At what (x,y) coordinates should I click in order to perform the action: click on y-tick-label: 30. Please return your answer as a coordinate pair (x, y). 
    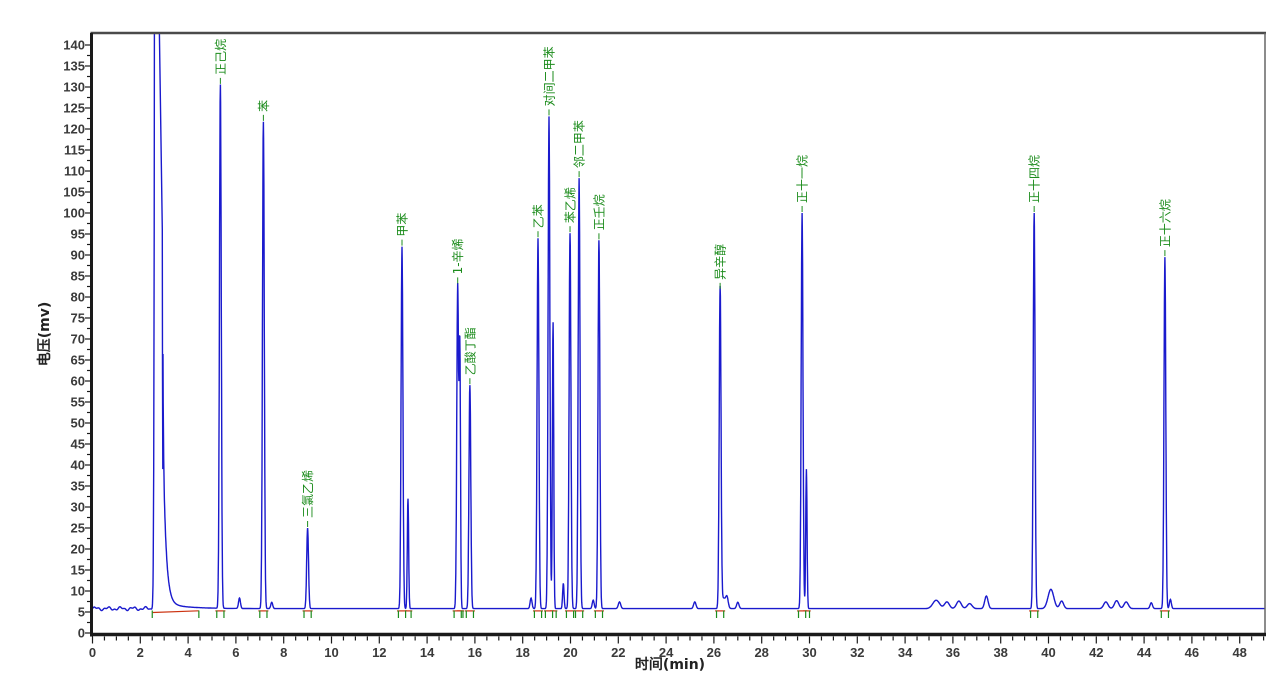
    Looking at the image, I should click on (78, 507).